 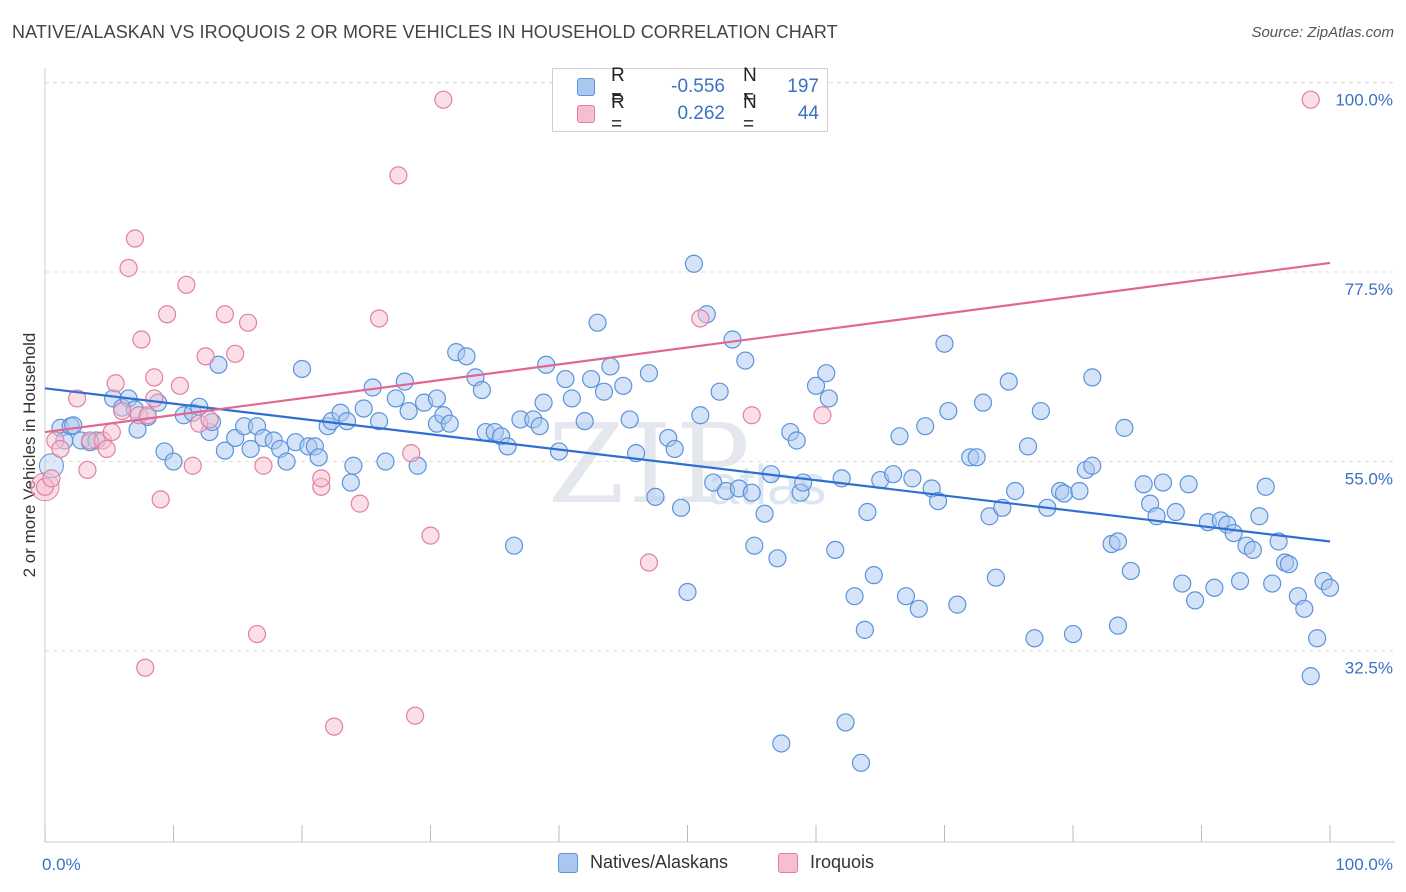 What do you see at coordinates (1369, 668) in the screenshot?
I see `y-tick-label: 32.5%` at bounding box center [1369, 668].